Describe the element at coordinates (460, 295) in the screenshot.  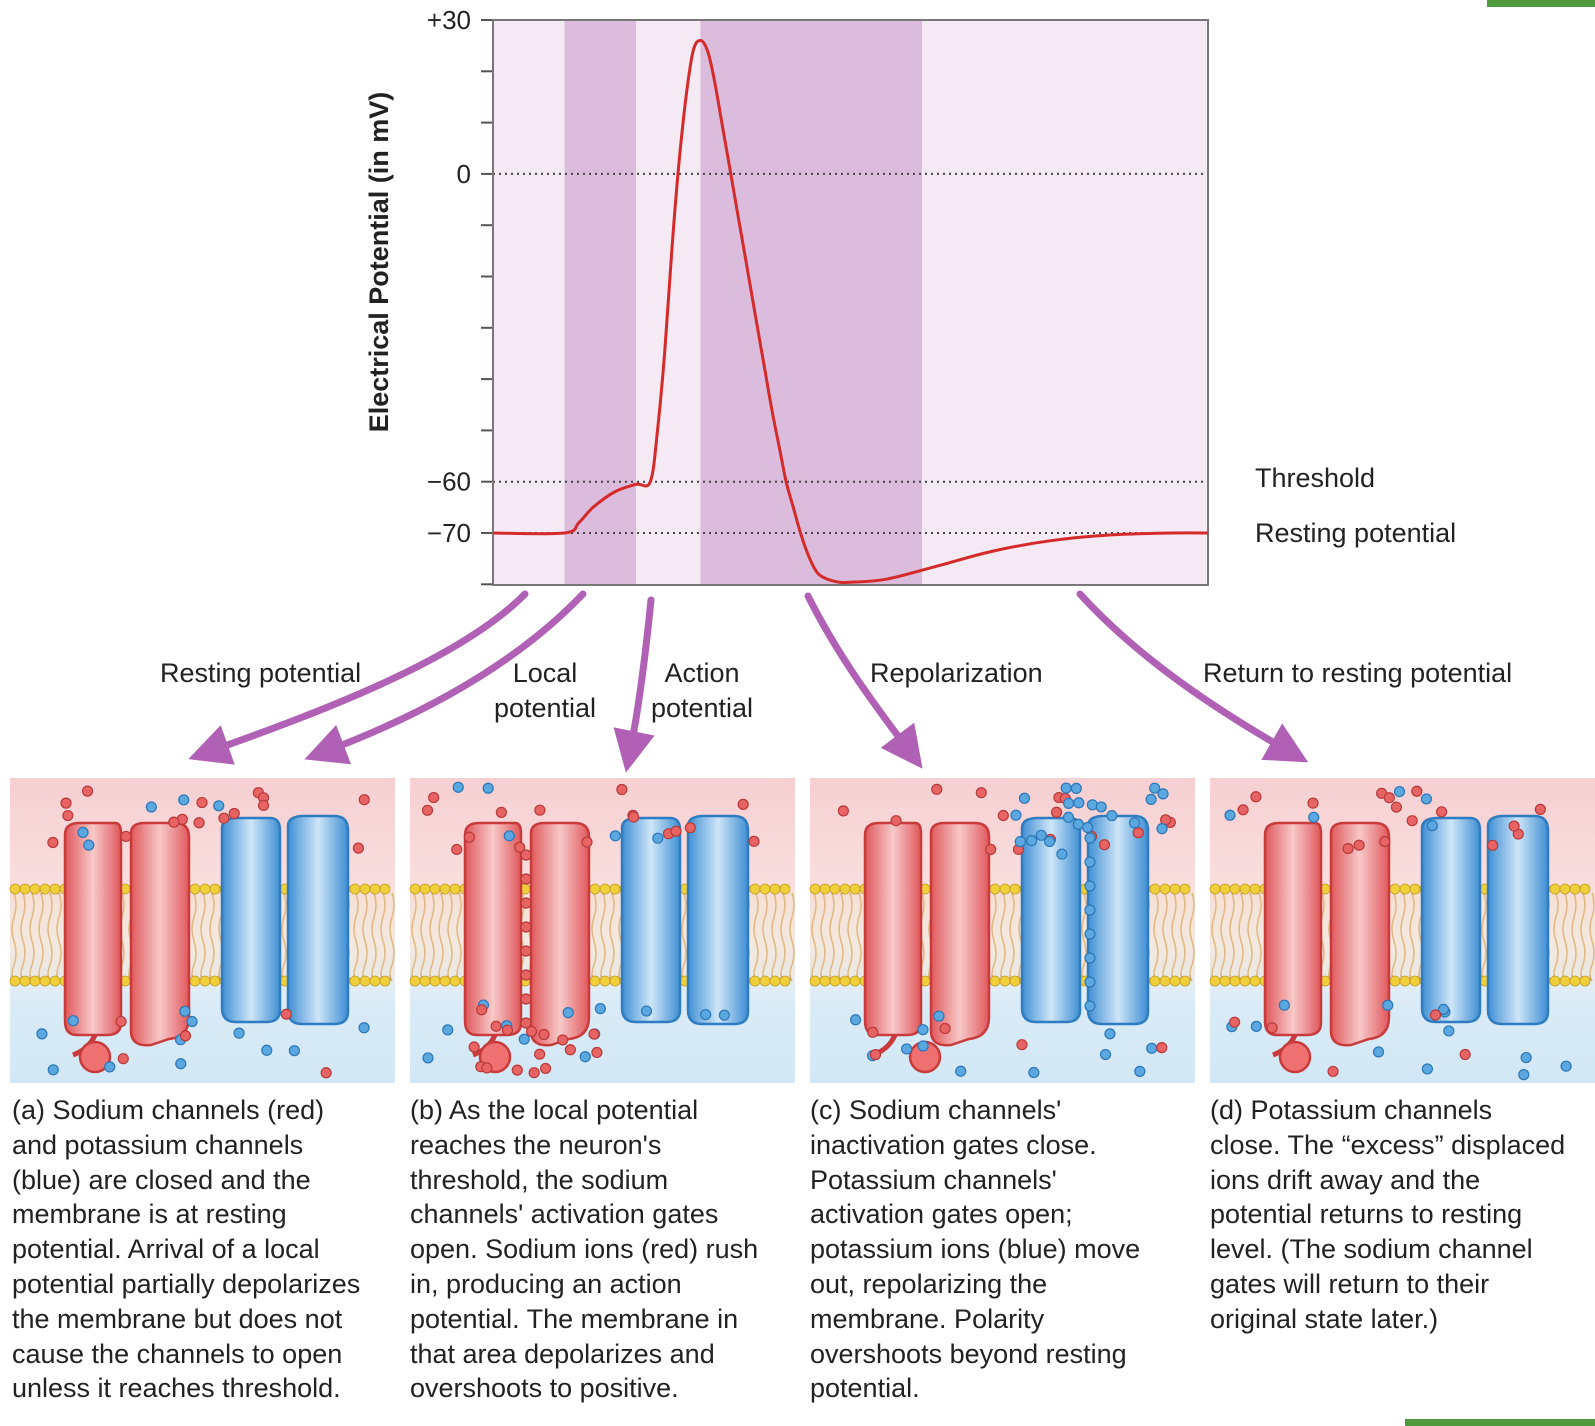
I see `y-axis: +30 0 −60 −70` at that location.